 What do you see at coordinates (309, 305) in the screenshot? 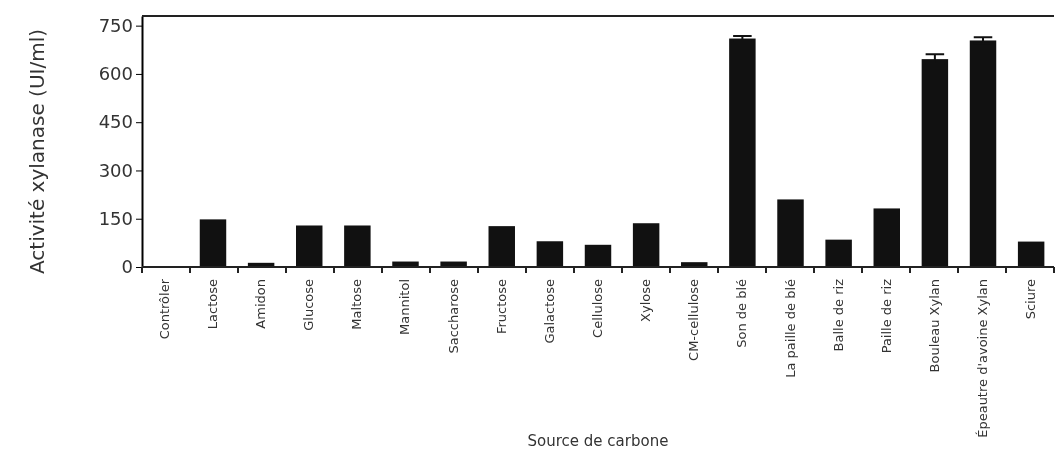
I see `x-tick-label: Glucose` at bounding box center [309, 305].